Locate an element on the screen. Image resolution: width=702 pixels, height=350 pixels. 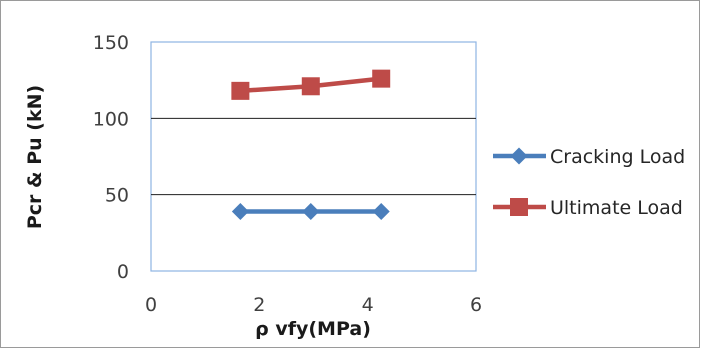
x-tick-label: 0 is located at coordinates (151, 305).